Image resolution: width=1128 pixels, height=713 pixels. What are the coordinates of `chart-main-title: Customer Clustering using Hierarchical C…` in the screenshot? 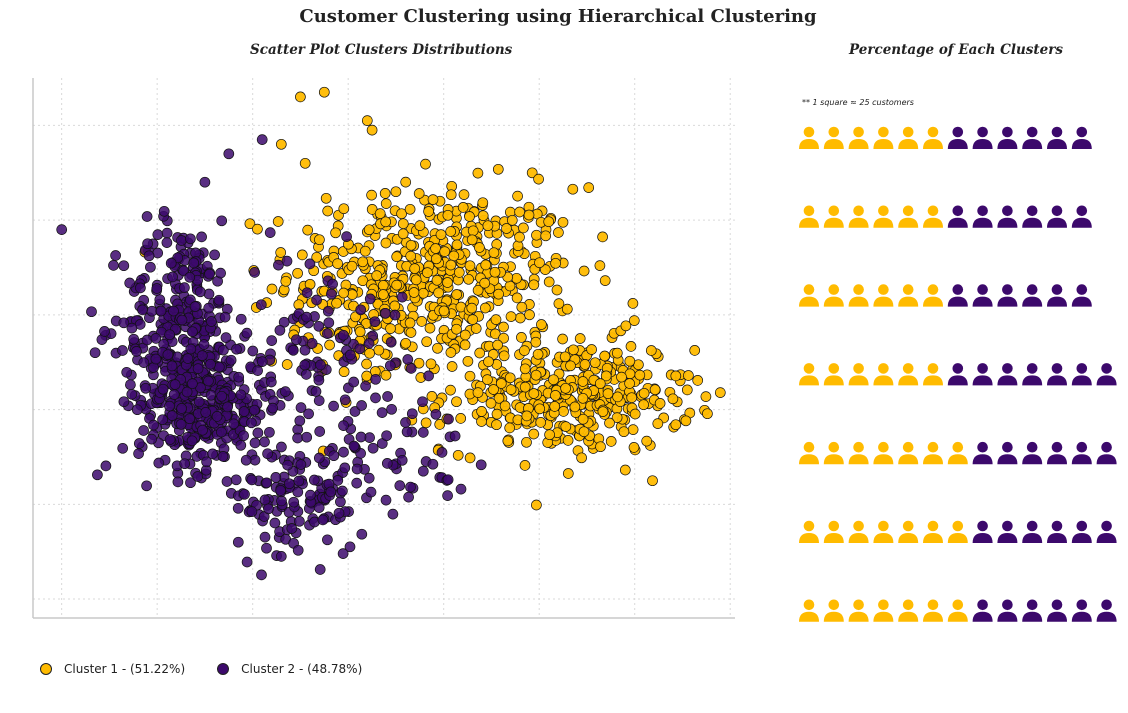 It's located at (558, 16).